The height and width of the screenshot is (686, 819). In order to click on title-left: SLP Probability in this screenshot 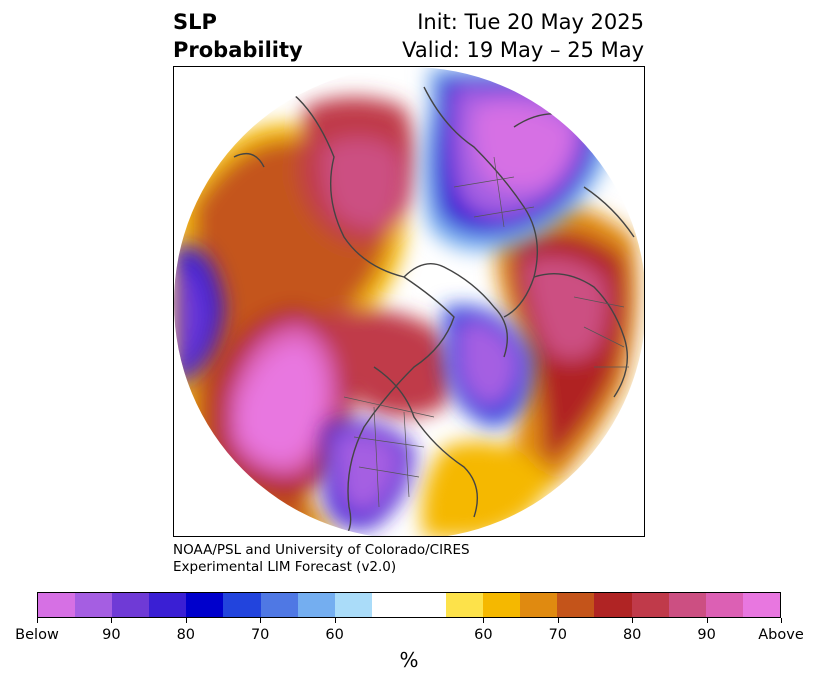, I will do `click(238, 36)`.